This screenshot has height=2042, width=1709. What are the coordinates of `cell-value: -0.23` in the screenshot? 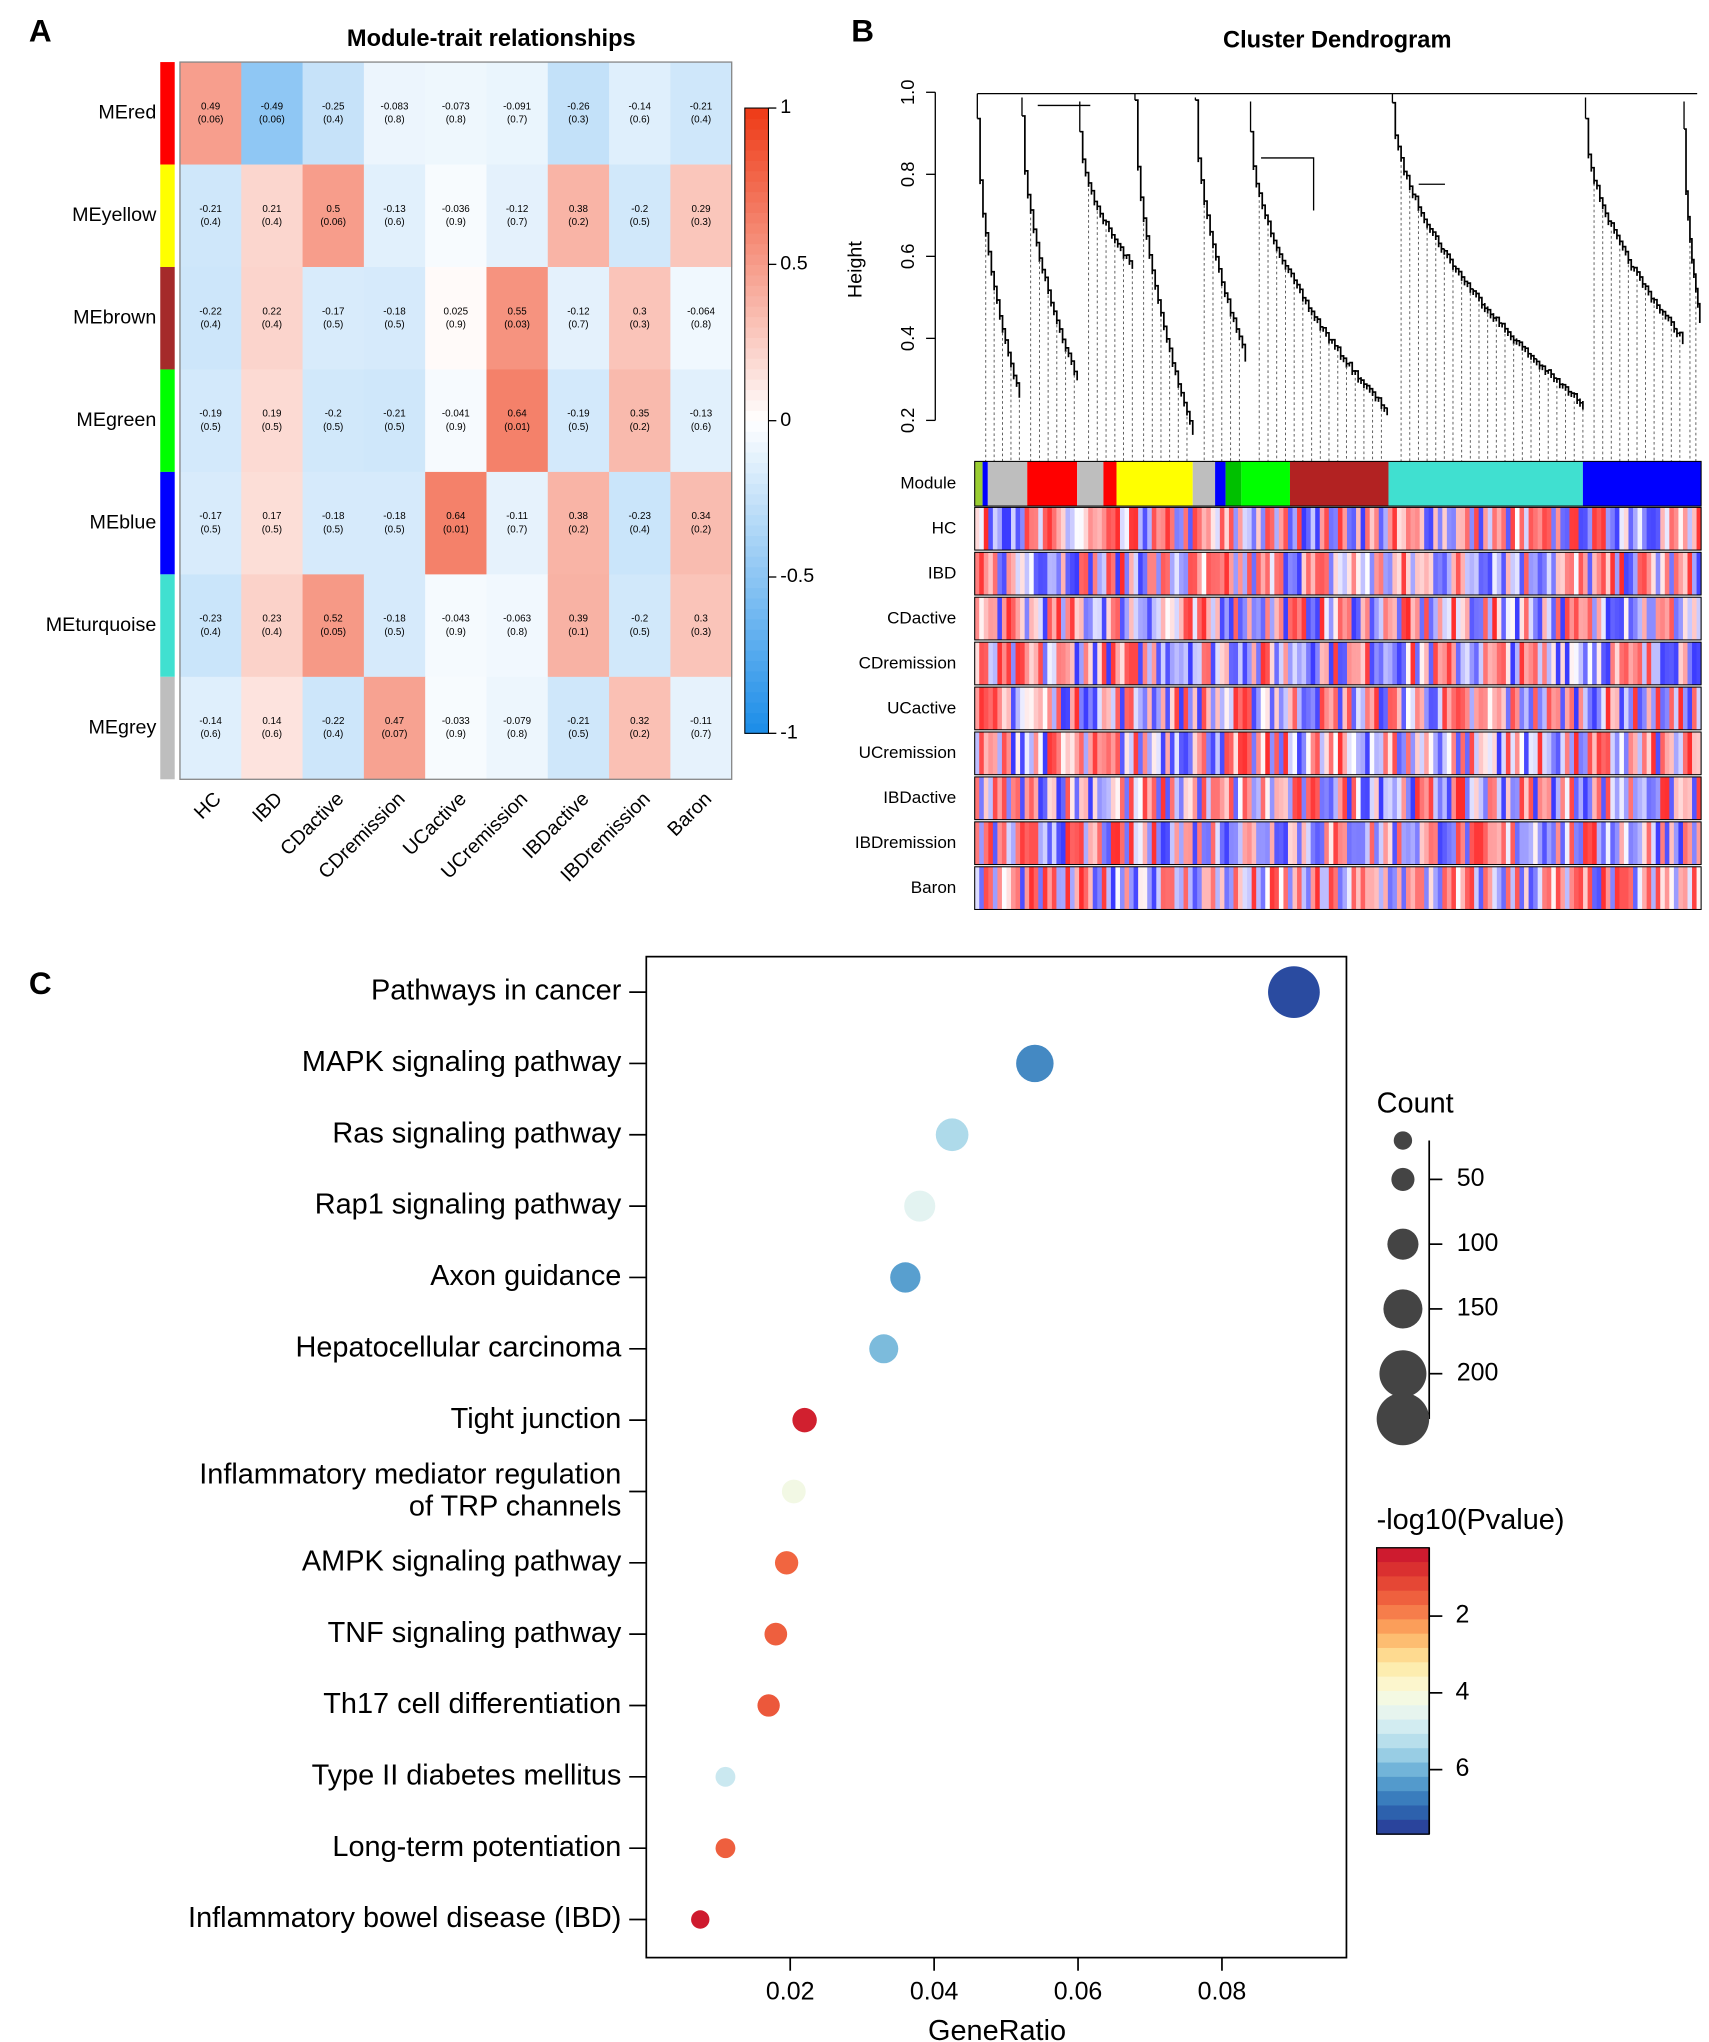 It's located at (210, 619).